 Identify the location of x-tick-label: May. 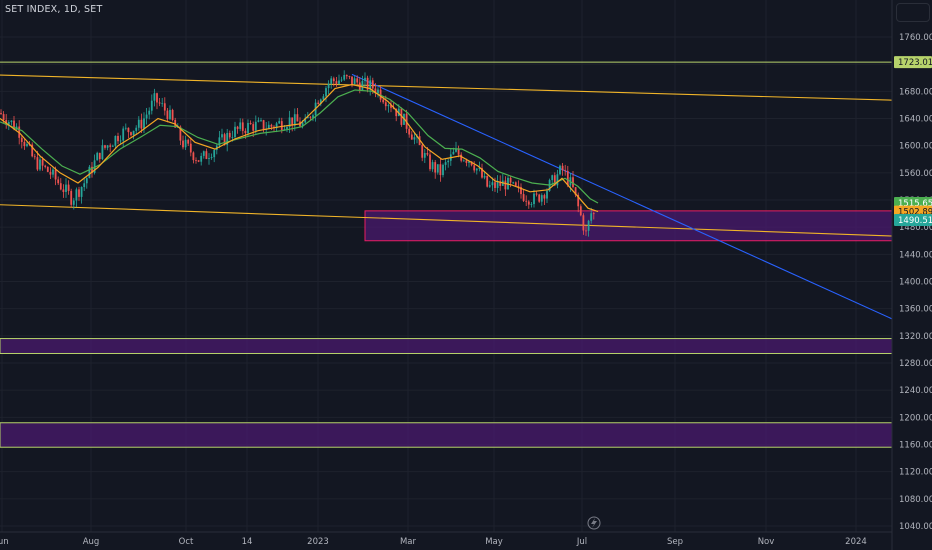
(494, 542).